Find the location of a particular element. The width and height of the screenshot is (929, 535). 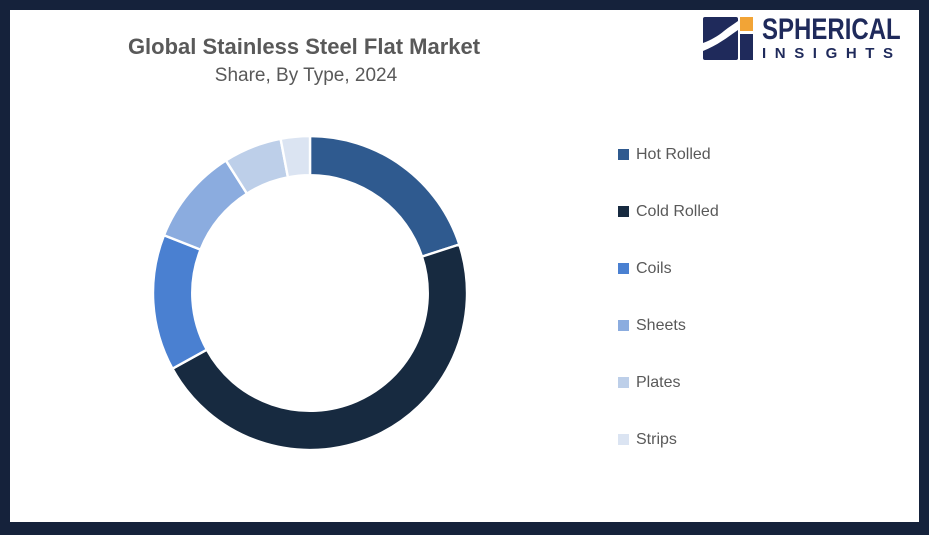

legend-label: Coils is located at coordinates (654, 268).